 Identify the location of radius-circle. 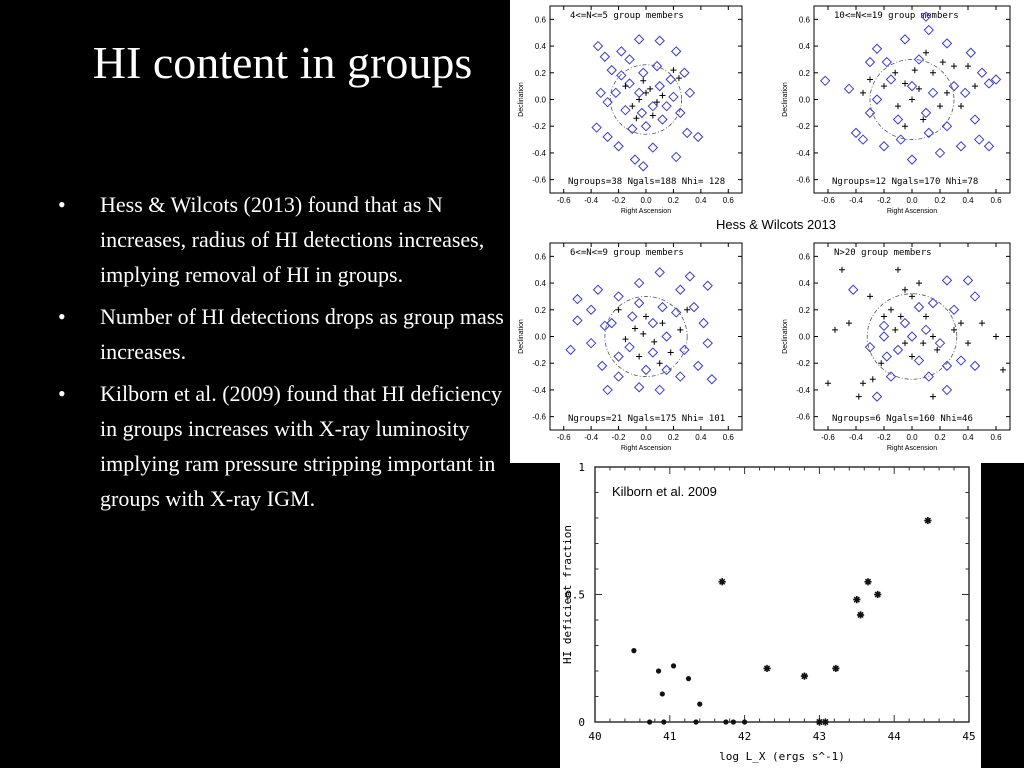
(646, 99).